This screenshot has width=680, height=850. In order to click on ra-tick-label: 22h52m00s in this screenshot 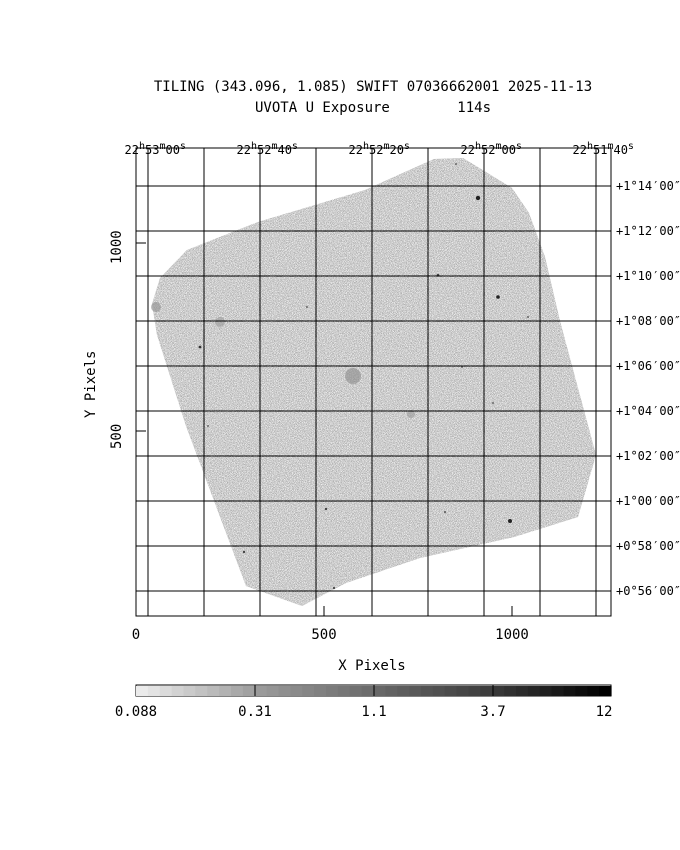, I will do `click(491, 149)`.